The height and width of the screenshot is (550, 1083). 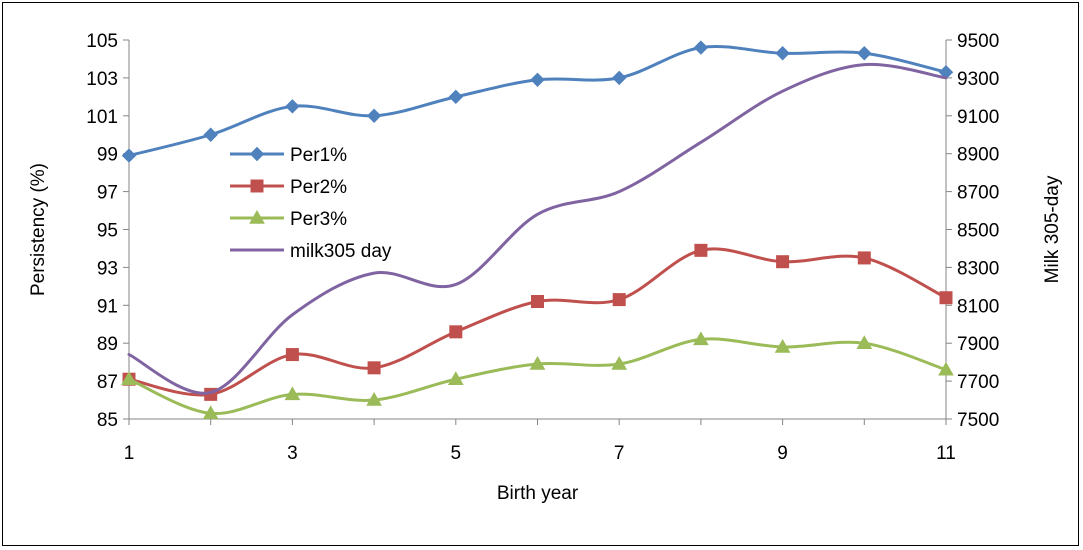 I want to click on x-tick-label: 11, so click(x=946, y=453).